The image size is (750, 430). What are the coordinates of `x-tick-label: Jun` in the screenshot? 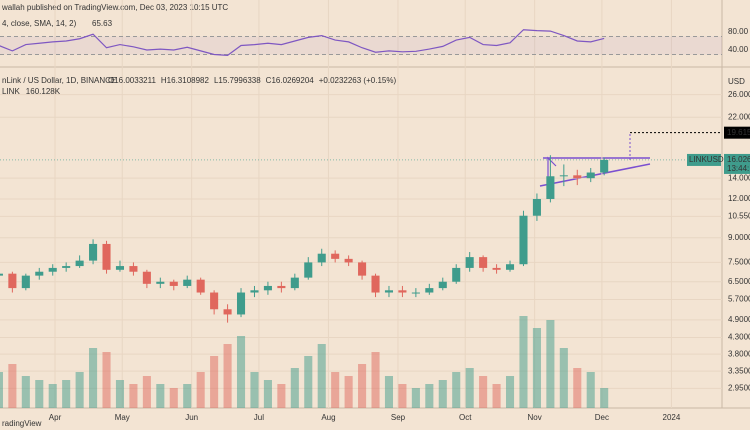 It's located at (191, 417).